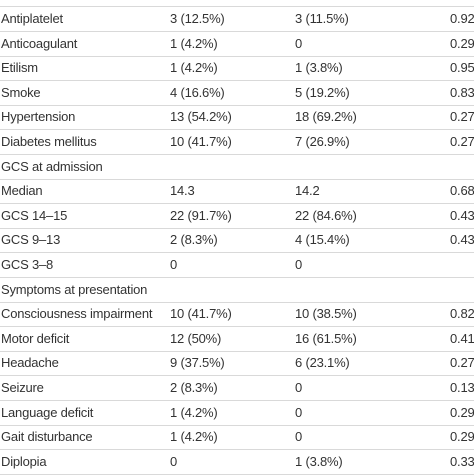 This screenshot has height=475, width=474. What do you see at coordinates (462, 68) in the screenshot?
I see `table-cell: 0.95` at bounding box center [462, 68].